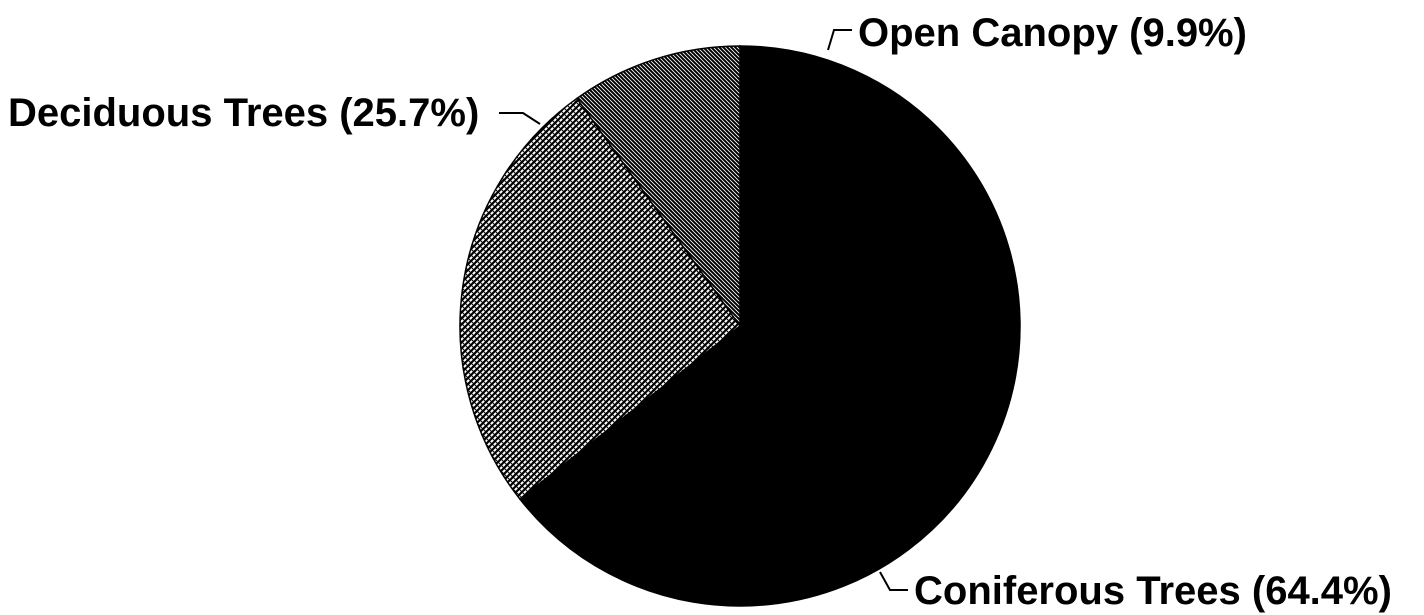  Describe the element at coordinates (658, 187) in the screenshot. I see `pie-slice-open-canopy` at that location.